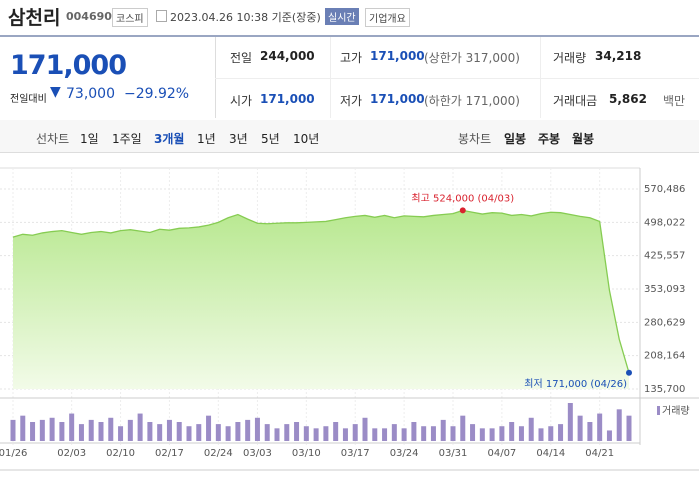  What do you see at coordinates (53, 139) in the screenshot?
I see `tab-label: 선차트` at bounding box center [53, 139].